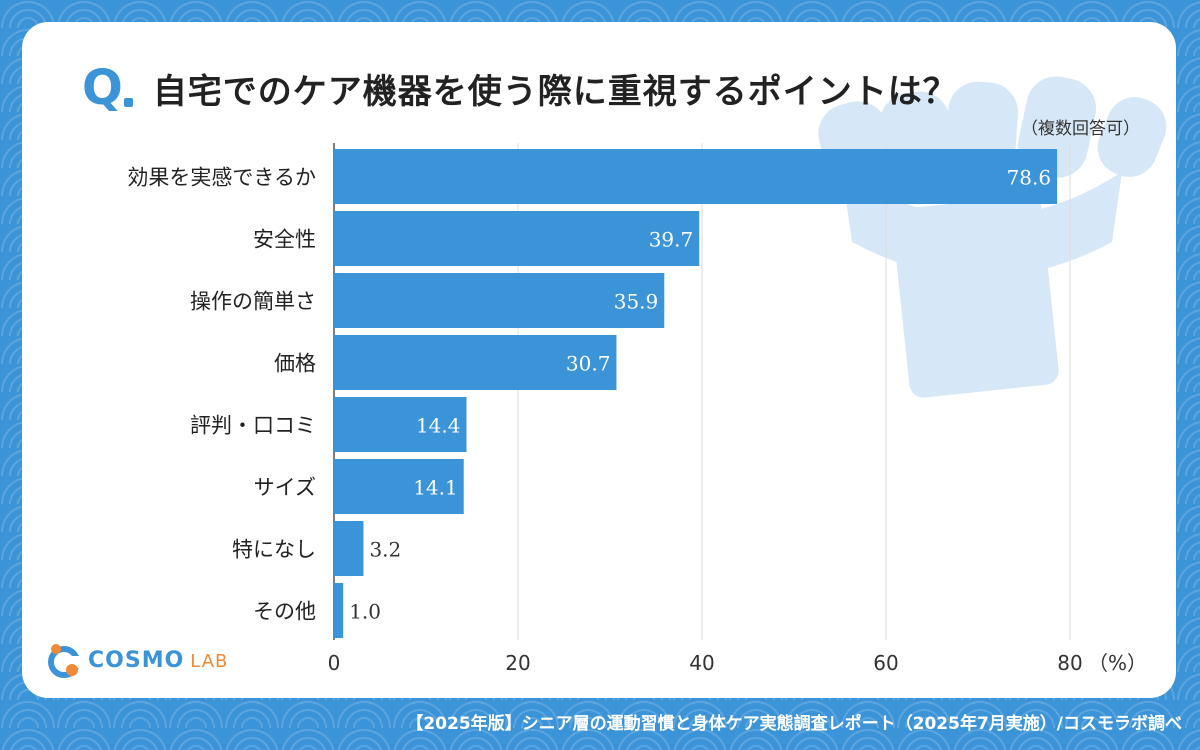 Image resolution: width=1200 pixels, height=750 pixels. I want to click on title-row: Q 自宅でのケア機器を使う際に重視するポイントは？, so click(520, 88).